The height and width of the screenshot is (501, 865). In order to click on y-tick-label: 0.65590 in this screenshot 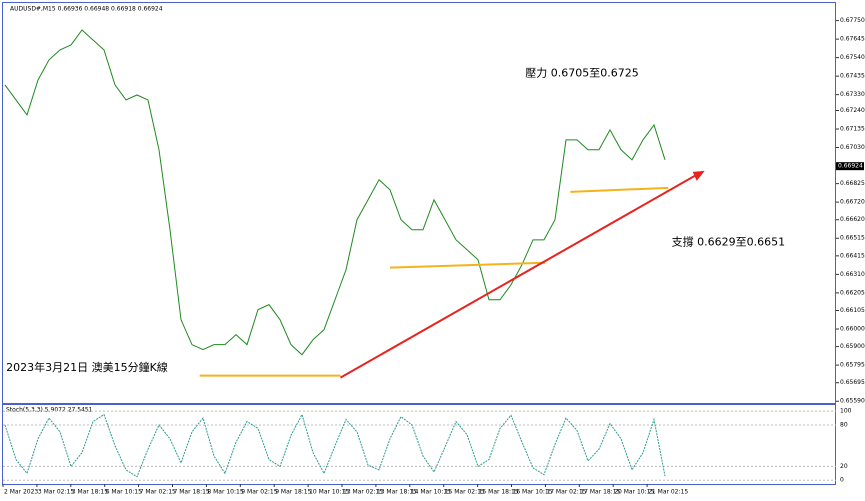, I will do `click(852, 401)`.